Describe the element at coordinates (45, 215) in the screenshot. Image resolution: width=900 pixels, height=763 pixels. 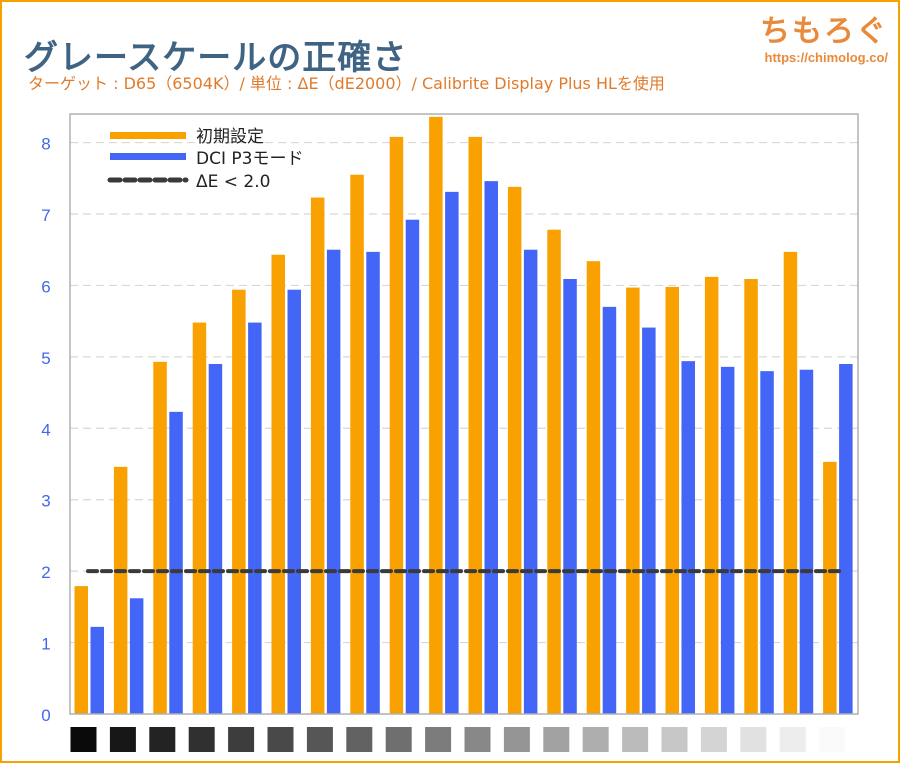
I see `y-tick-label: 7` at that location.